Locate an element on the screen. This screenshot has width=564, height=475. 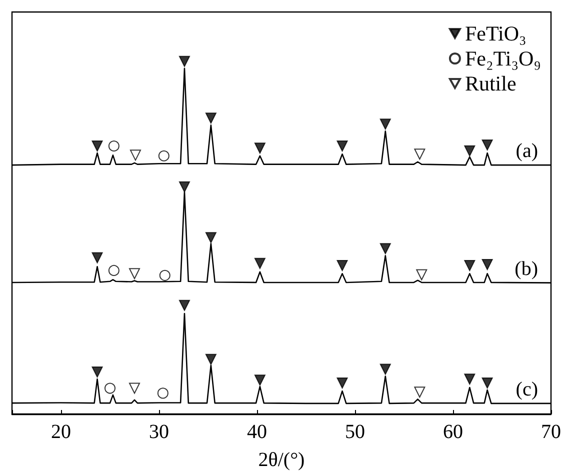
legend-label: Fe₂Ti₃O₉ is located at coordinates (503, 58).